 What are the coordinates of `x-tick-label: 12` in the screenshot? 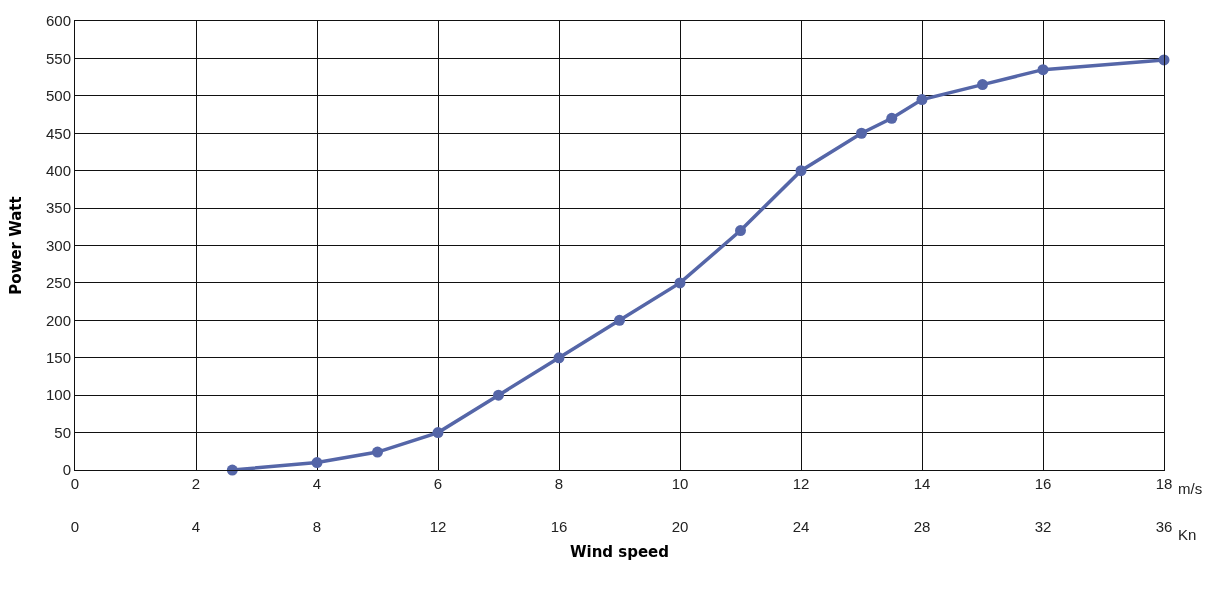 It's located at (801, 484).